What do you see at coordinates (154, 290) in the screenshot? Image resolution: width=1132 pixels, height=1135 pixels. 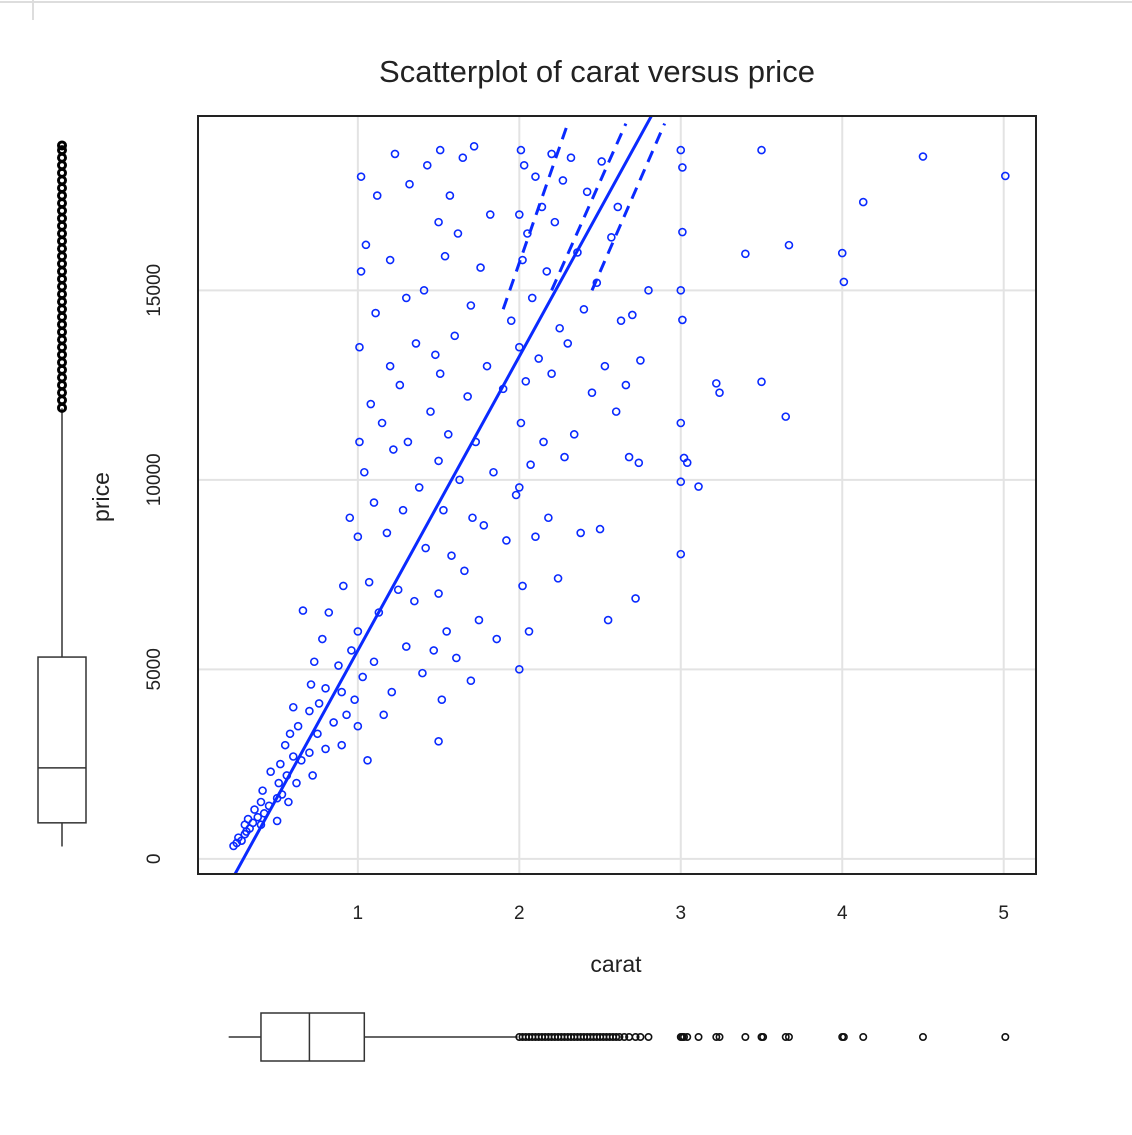 I see `y-tick-label: 15000` at bounding box center [154, 290].